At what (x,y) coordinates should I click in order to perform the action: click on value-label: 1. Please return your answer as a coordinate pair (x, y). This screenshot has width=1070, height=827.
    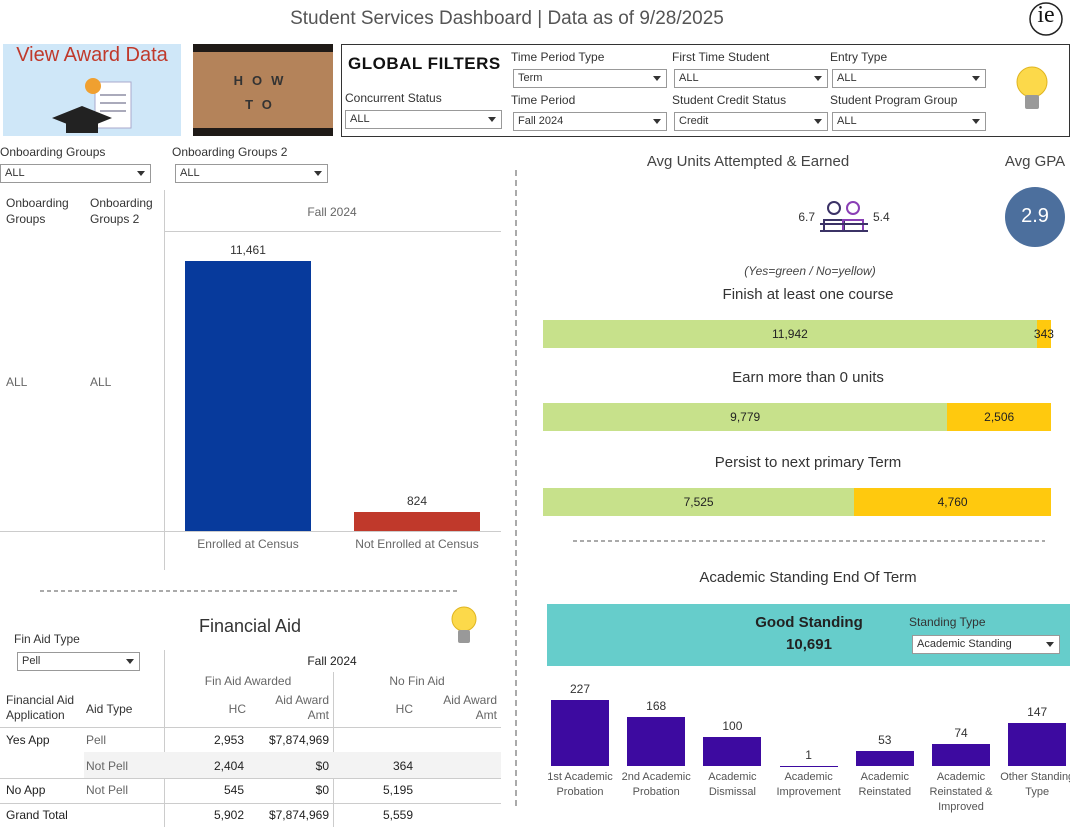
    Looking at the image, I should click on (808, 754).